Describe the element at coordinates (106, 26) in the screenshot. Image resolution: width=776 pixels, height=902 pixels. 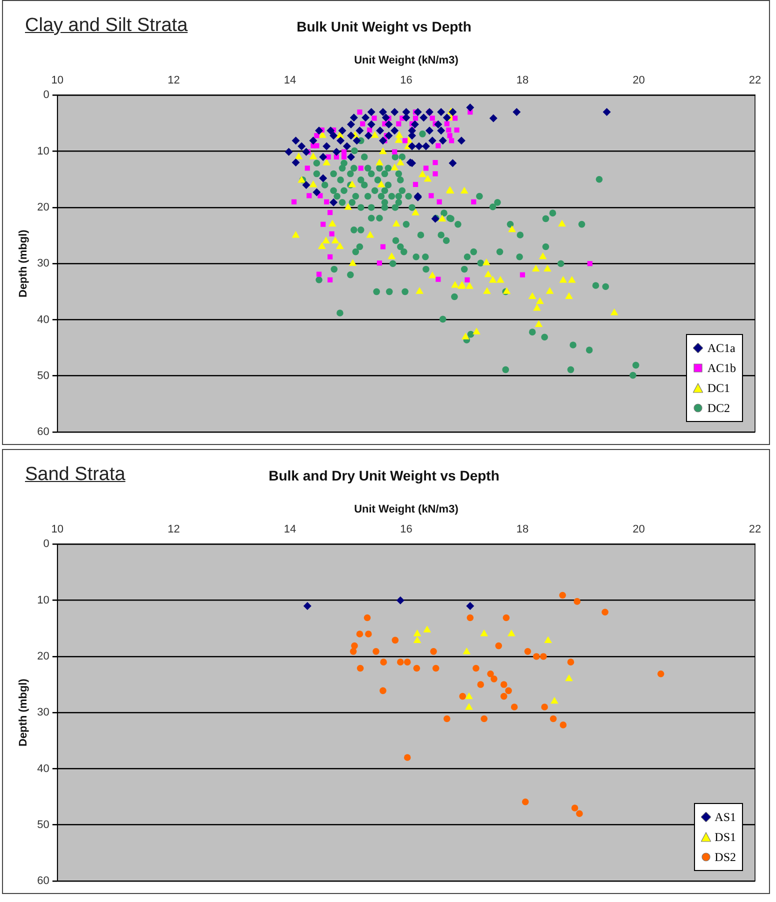
I see `text: Clay and Silt Strata` at that location.